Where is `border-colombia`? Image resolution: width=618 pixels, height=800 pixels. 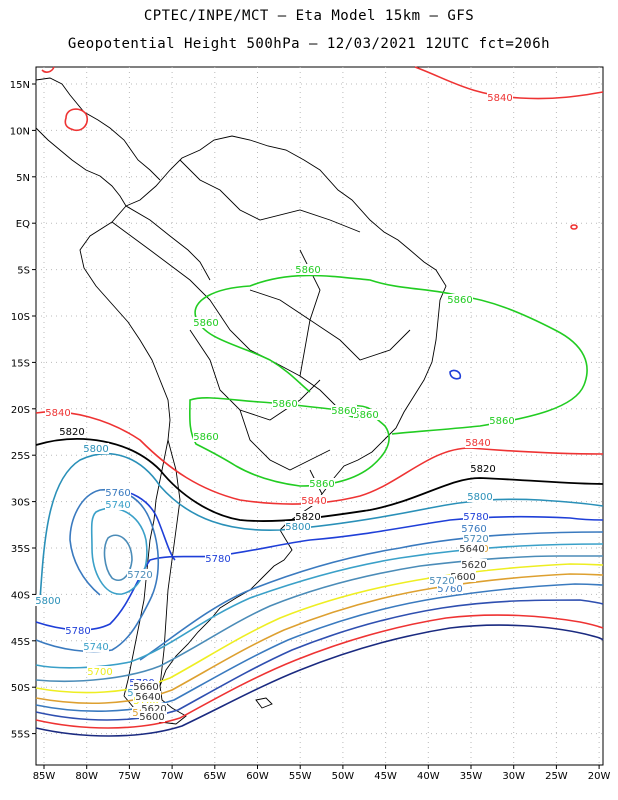 border-colombia is located at coordinates (168, 243).